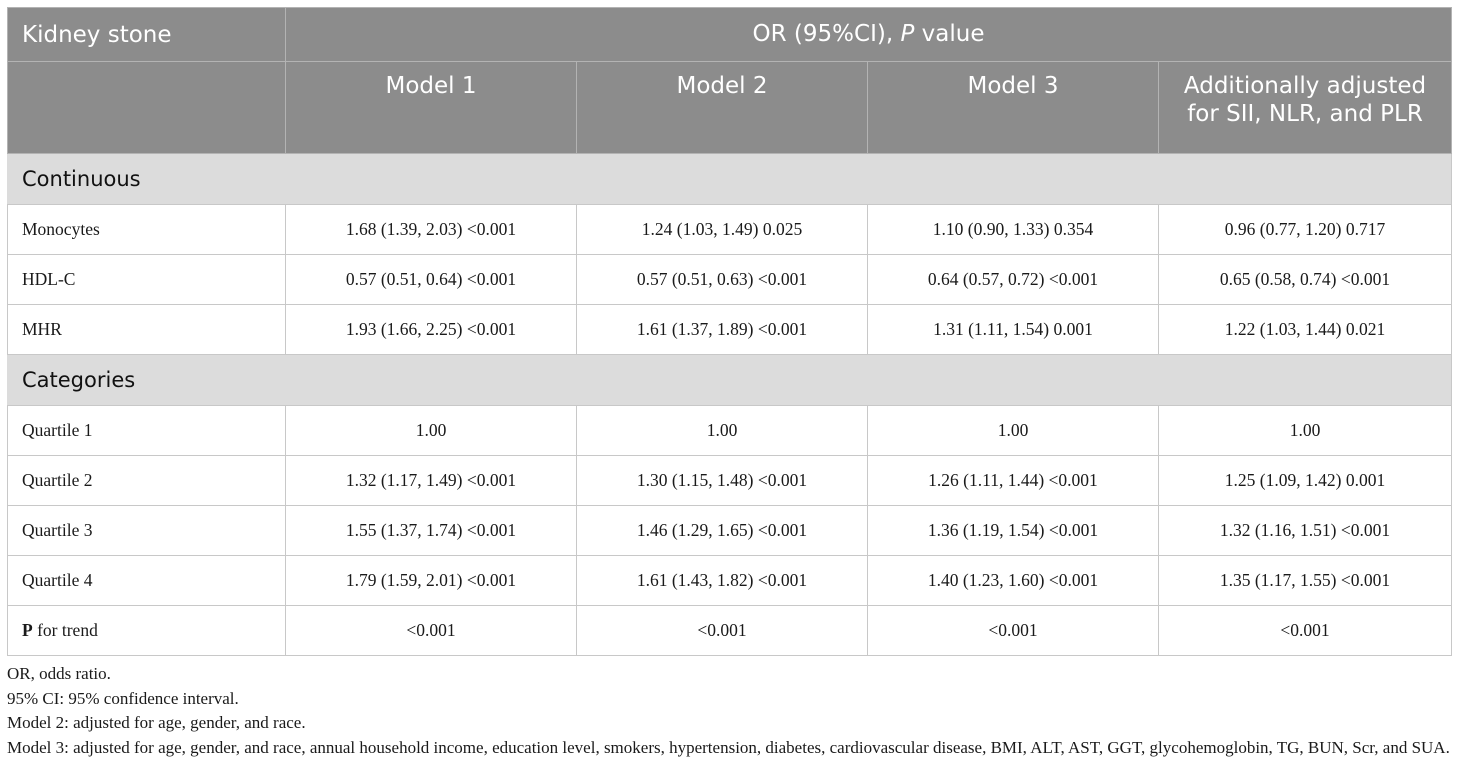 The width and height of the screenshot is (1460, 760). I want to click on footnote: OR, odds ratio., so click(59, 673).